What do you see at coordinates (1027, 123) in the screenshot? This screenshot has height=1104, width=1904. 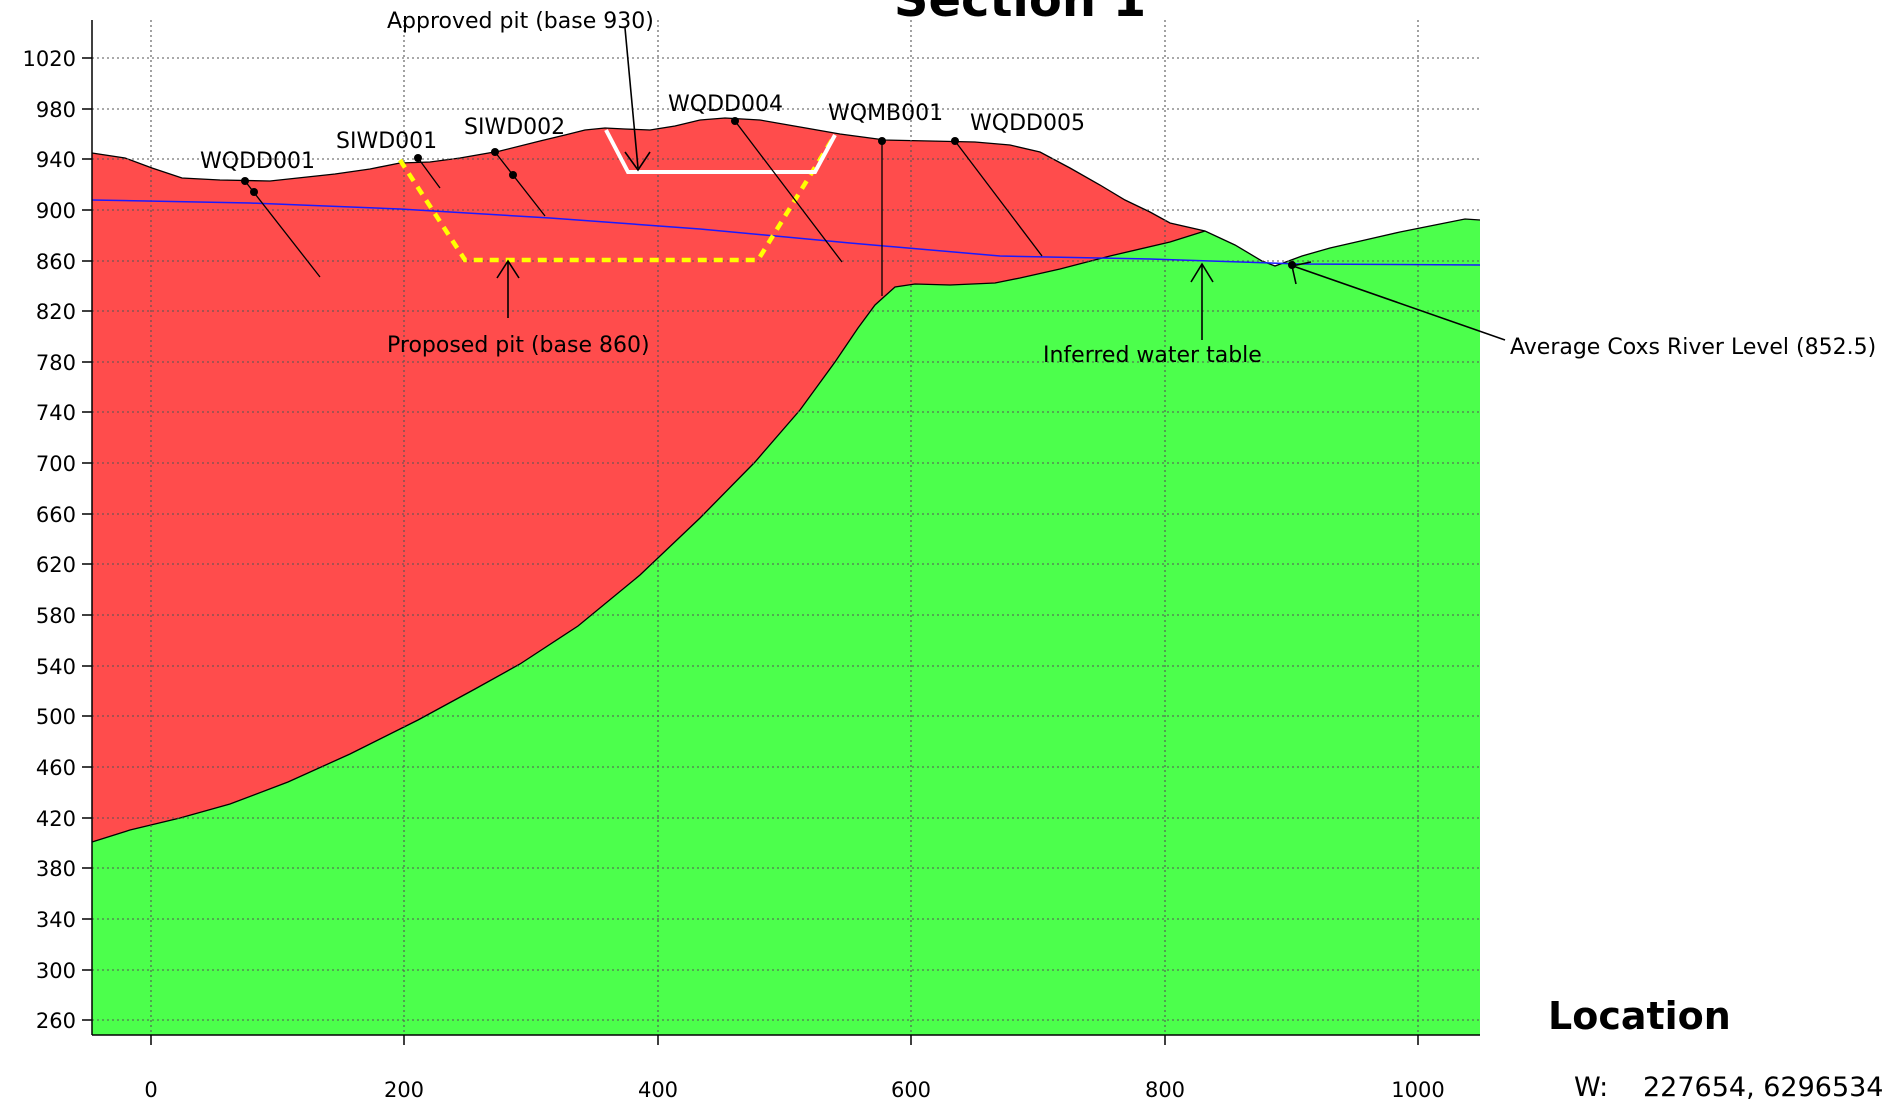 I see `bore-label: WQDD005` at bounding box center [1027, 123].